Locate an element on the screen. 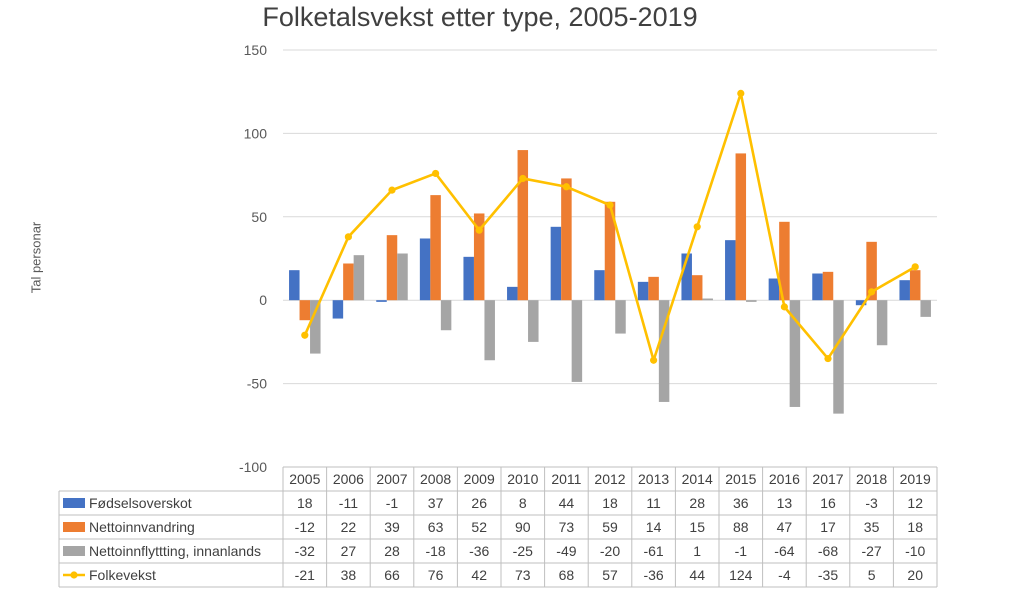 The height and width of the screenshot is (606, 1022). x-category-label: 2009 is located at coordinates (479, 479).